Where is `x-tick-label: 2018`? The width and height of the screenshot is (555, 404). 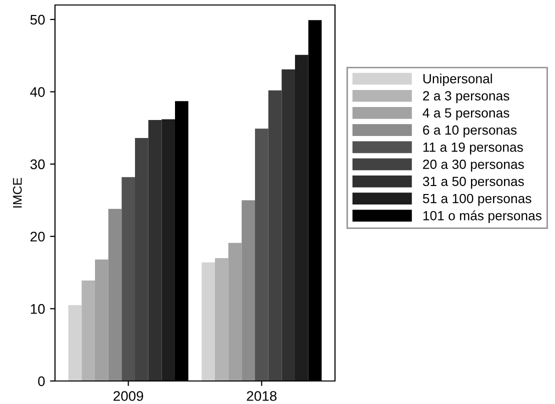
x-tick-label: 2018 is located at coordinates (261, 396).